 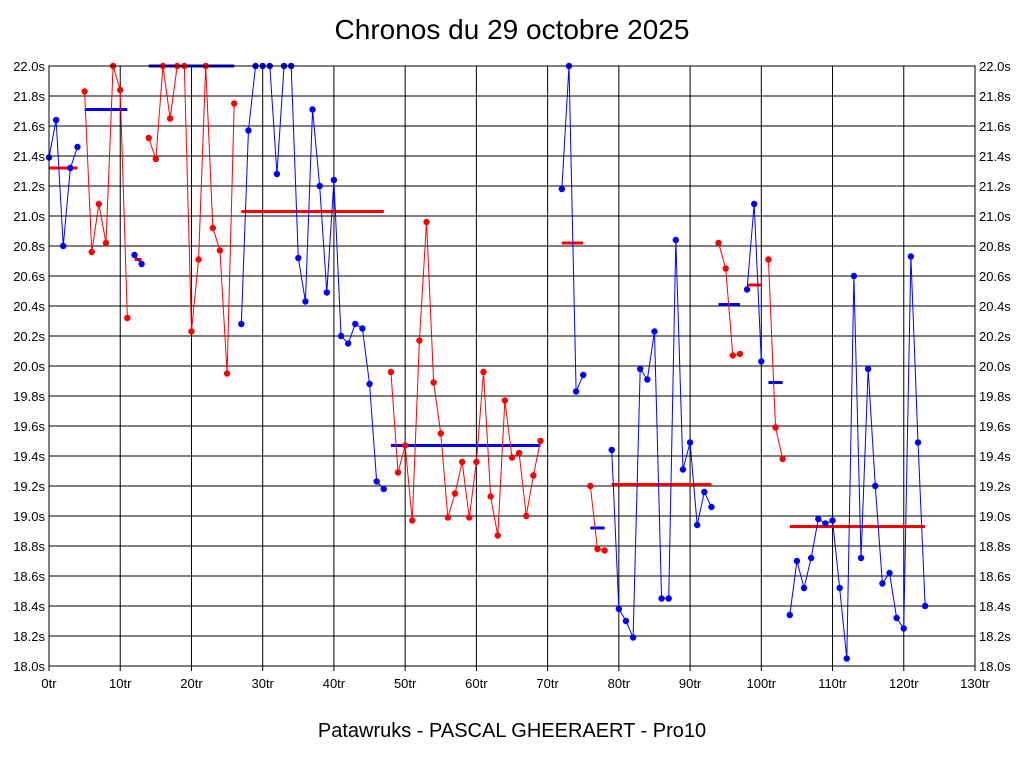 What do you see at coordinates (512, 29) in the screenshot?
I see `chart-title: Chronos du 29 octobre 2025` at bounding box center [512, 29].